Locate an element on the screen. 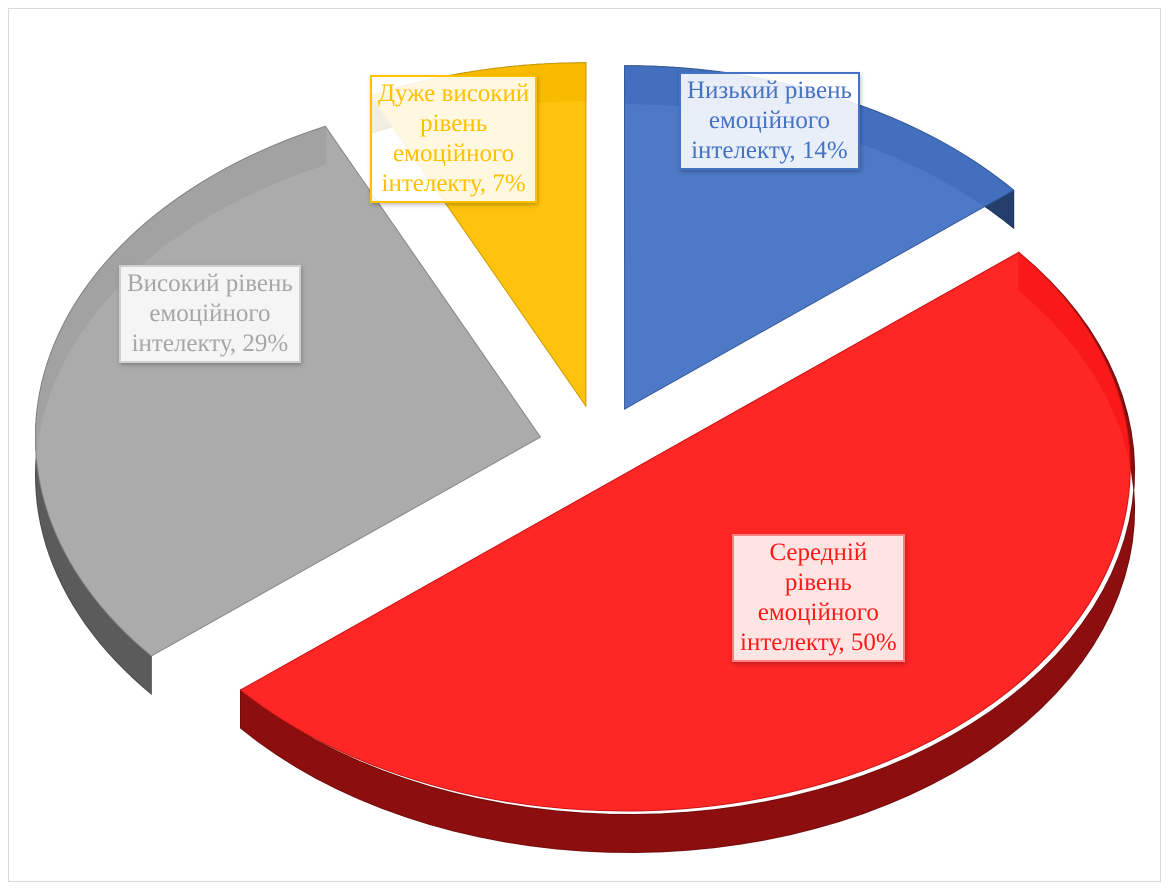 Image resolution: width=1169 pixels, height=890 pixels. label-line: Низький рівень is located at coordinates (769, 90).